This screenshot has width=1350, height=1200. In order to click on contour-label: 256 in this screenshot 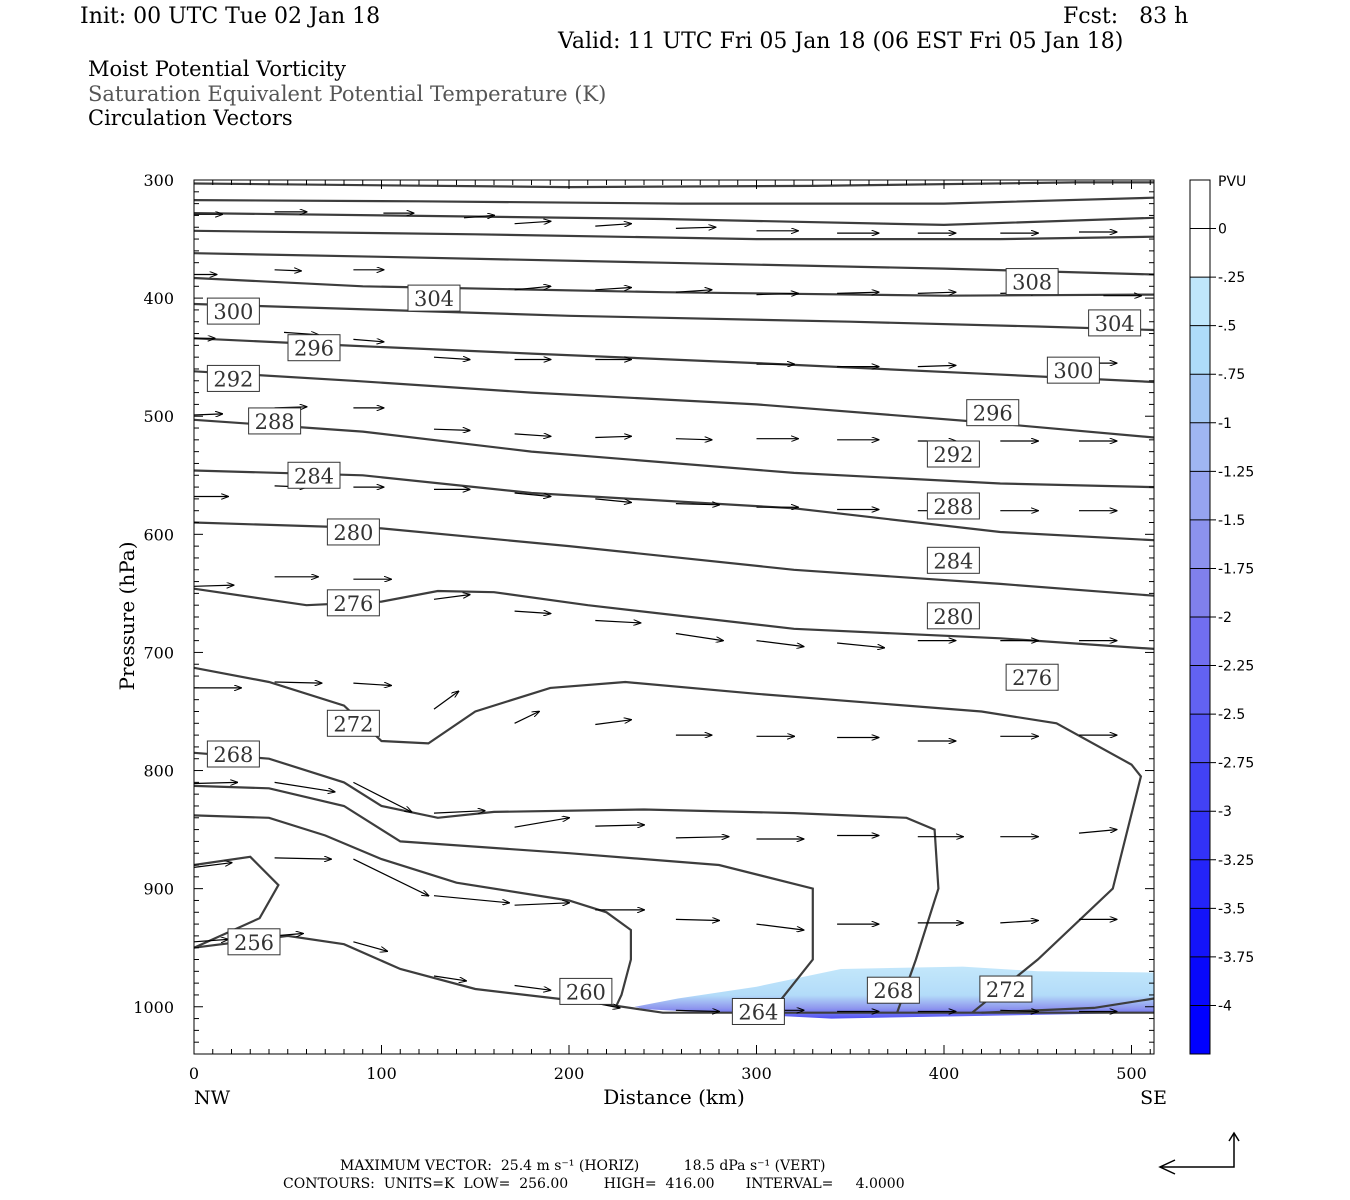, I will do `click(254, 942)`.